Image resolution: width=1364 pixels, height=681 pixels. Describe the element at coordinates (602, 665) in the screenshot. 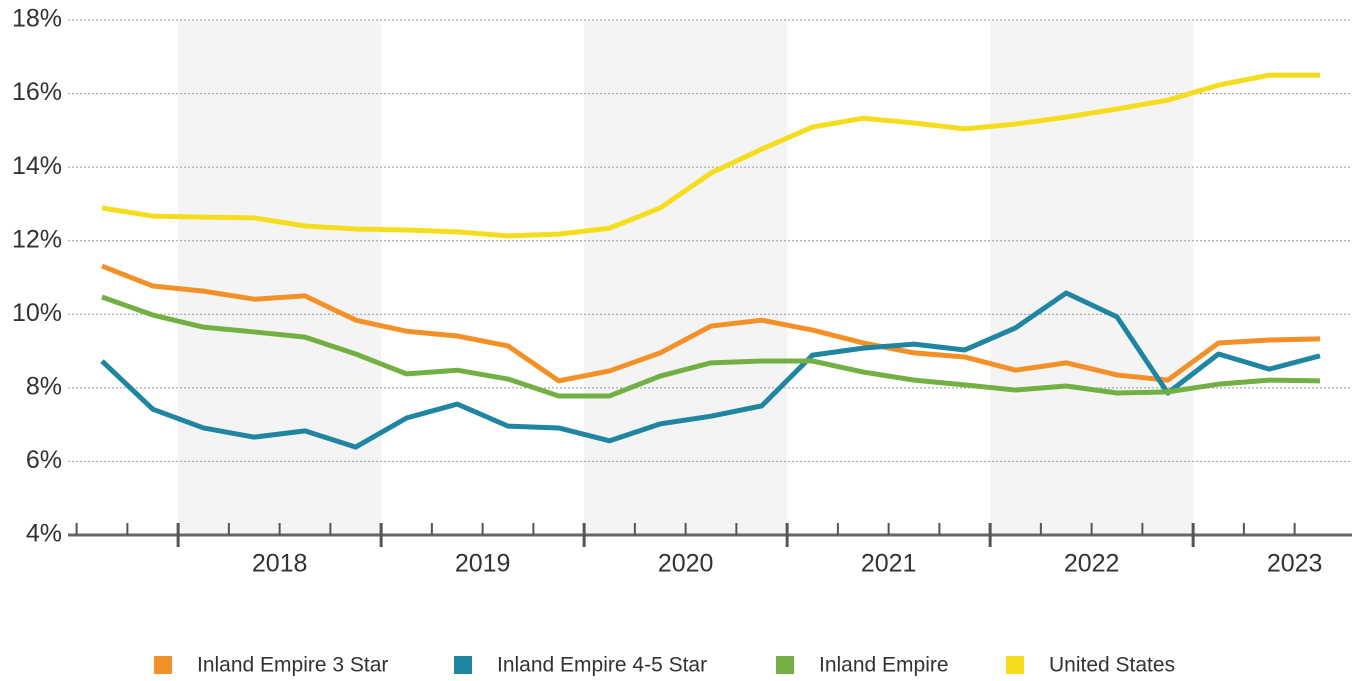

I see `legend-label: Inland Empire 4-5 Star` at that location.